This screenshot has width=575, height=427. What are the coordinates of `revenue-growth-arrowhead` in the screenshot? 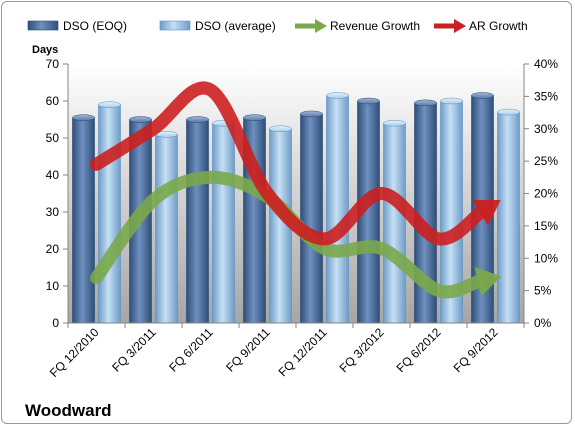 It's located at (488, 282).